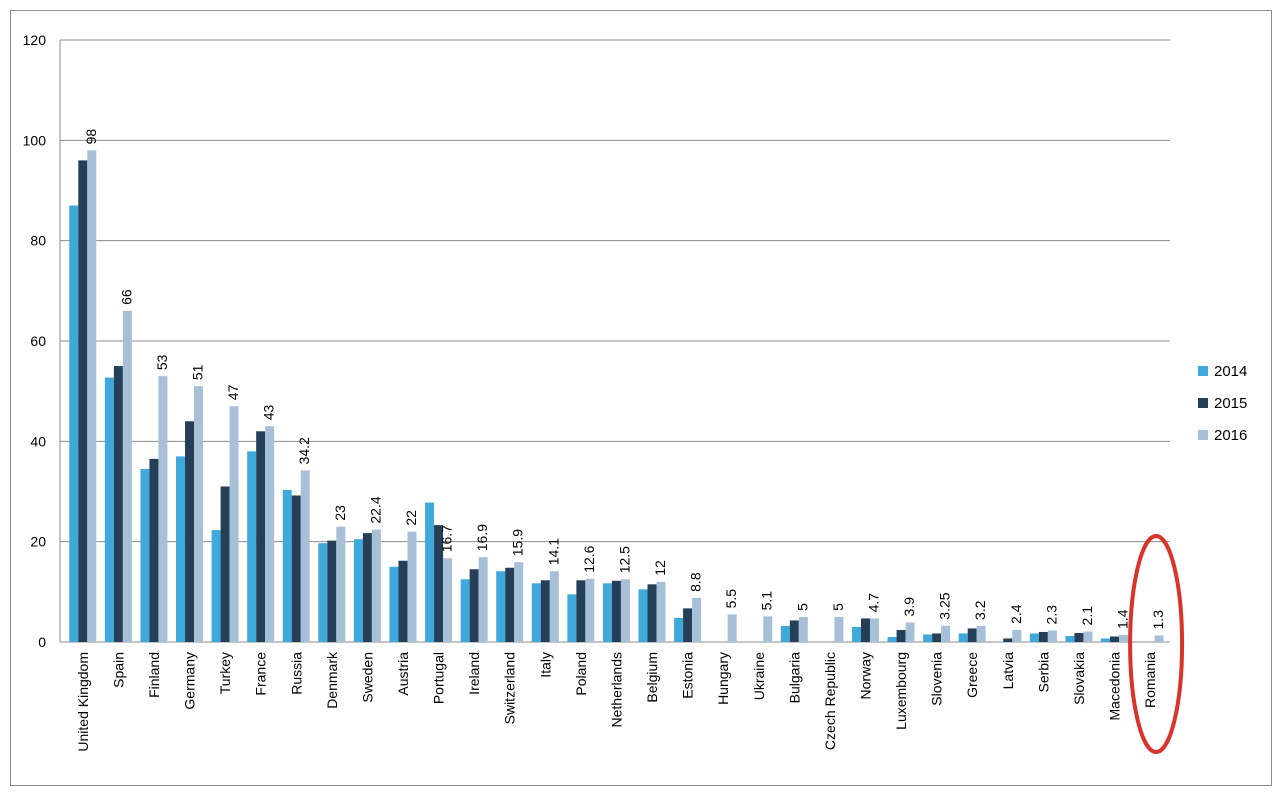 This screenshot has height=799, width=1284. Describe the element at coordinates (1034, 637) in the screenshot. I see `bar-2014-serbia` at that location.